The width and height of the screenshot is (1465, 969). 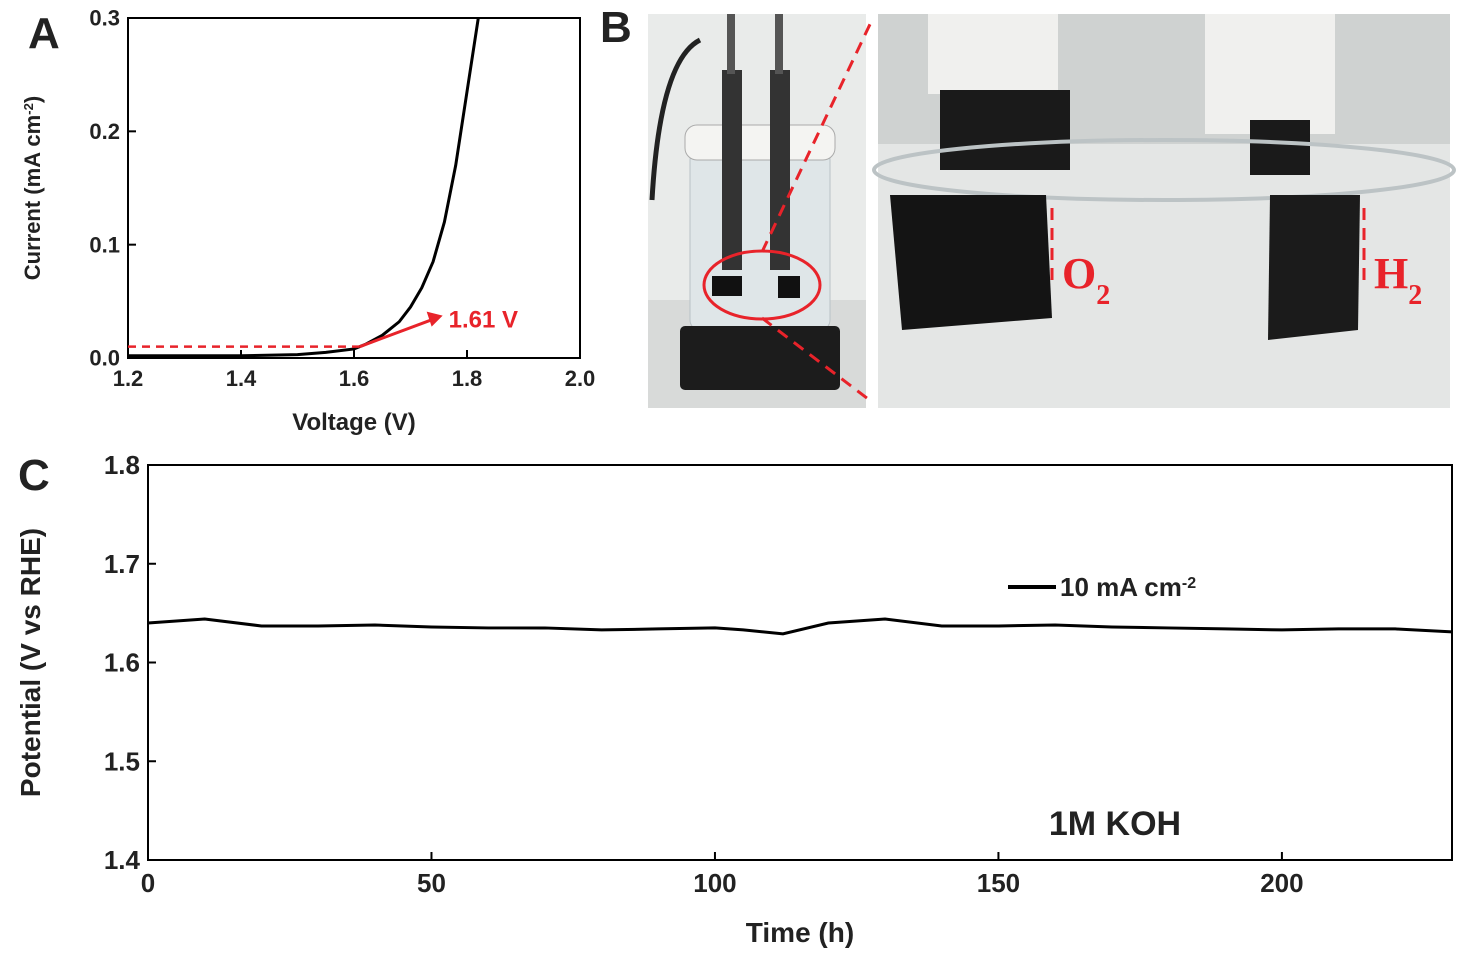 What do you see at coordinates (104, 244) in the screenshot?
I see `y-tick-label: 0.1` at bounding box center [104, 244].